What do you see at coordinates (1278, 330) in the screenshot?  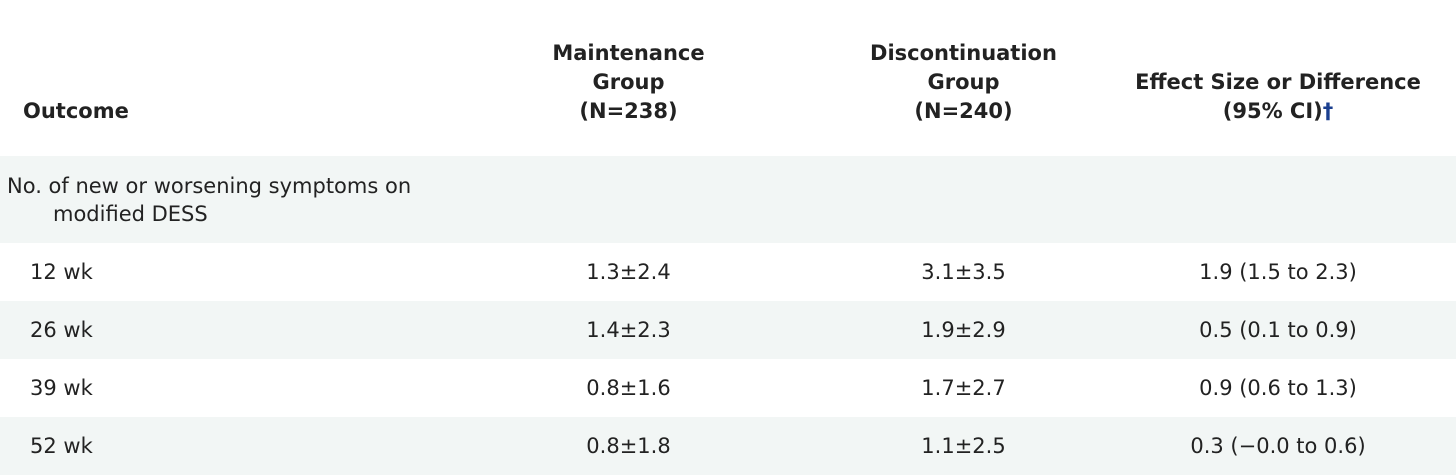 I see `effect-value: 0.5 (0.1 to 0.9)` at bounding box center [1278, 330].